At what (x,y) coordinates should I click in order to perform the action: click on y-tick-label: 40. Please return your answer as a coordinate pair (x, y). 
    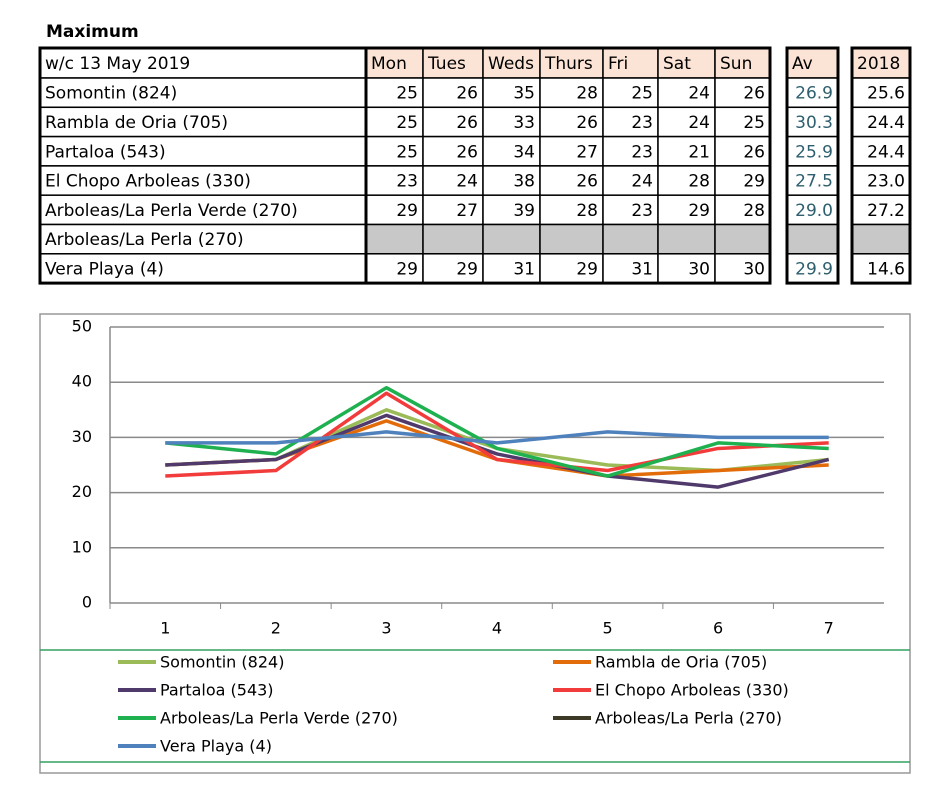
    Looking at the image, I should click on (82, 381).